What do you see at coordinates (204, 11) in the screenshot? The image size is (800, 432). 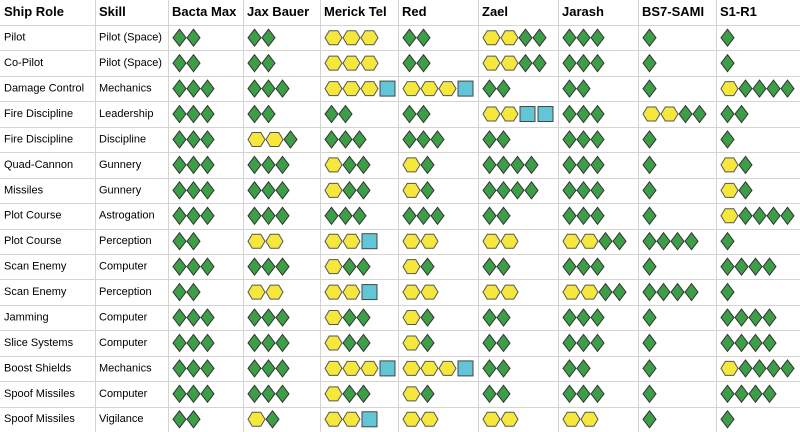 I see `column-header: Bacta Max` at bounding box center [204, 11].